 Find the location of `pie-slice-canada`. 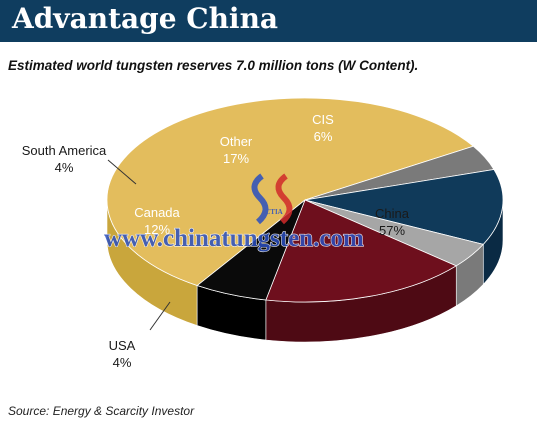

pie-slice-canada is located at coordinates (404, 207).